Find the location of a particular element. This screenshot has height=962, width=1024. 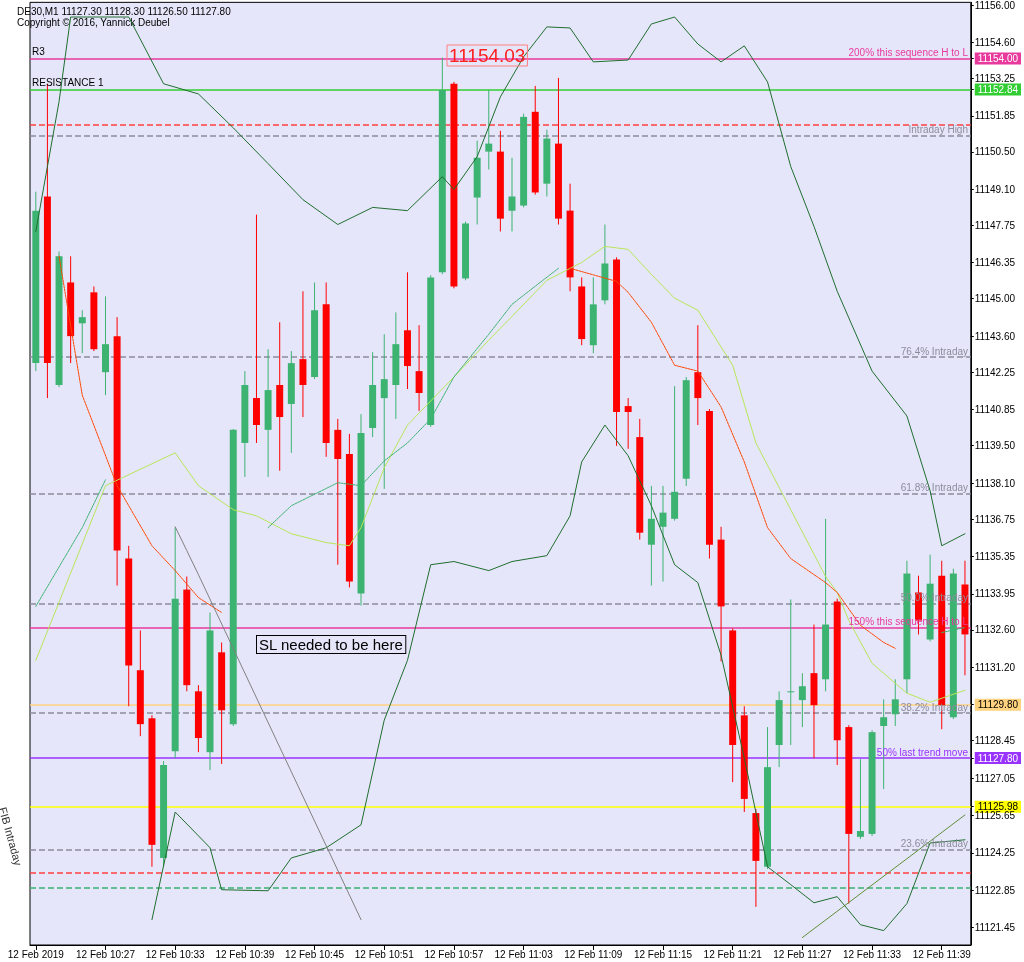

x-tick-label: 12 Feb 11:03 is located at coordinates (524, 954).